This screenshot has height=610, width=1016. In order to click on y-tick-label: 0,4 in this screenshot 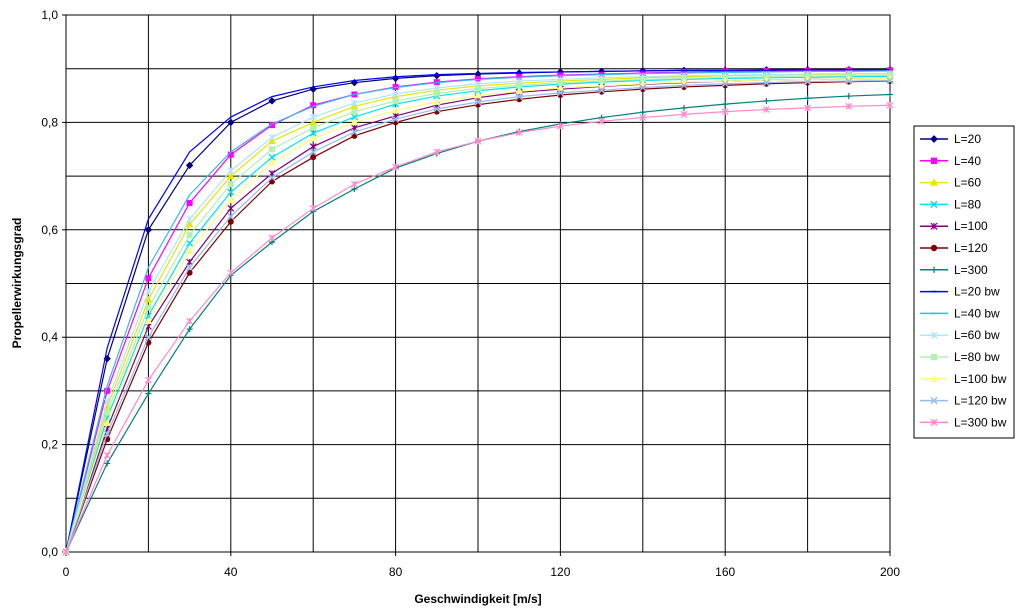, I will do `click(49, 337)`.